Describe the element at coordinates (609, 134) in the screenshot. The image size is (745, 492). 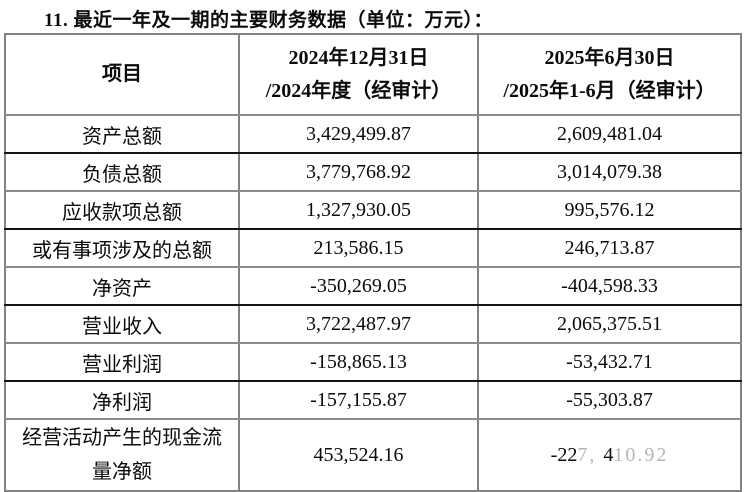
I see `row-value-2025: 2,609,481.04` at that location.